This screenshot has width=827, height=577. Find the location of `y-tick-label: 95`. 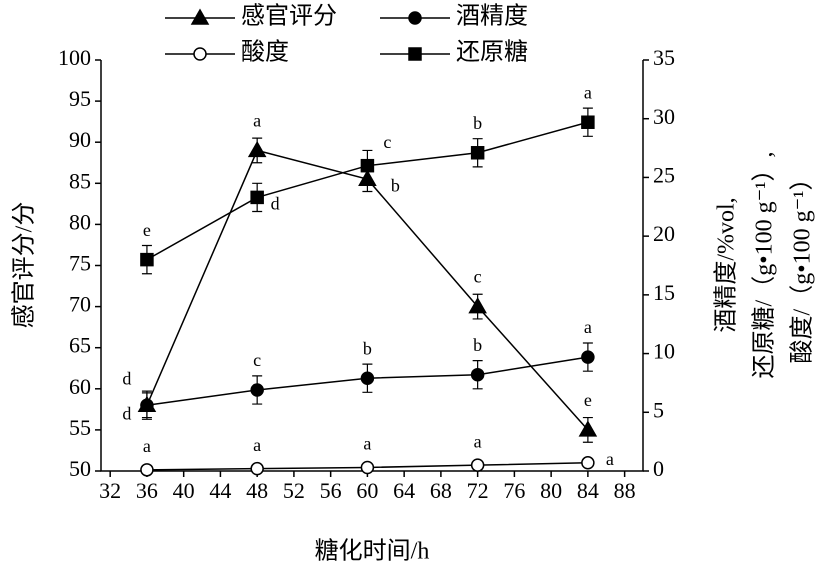

y-tick-label: 95 is located at coordinates (80, 98).